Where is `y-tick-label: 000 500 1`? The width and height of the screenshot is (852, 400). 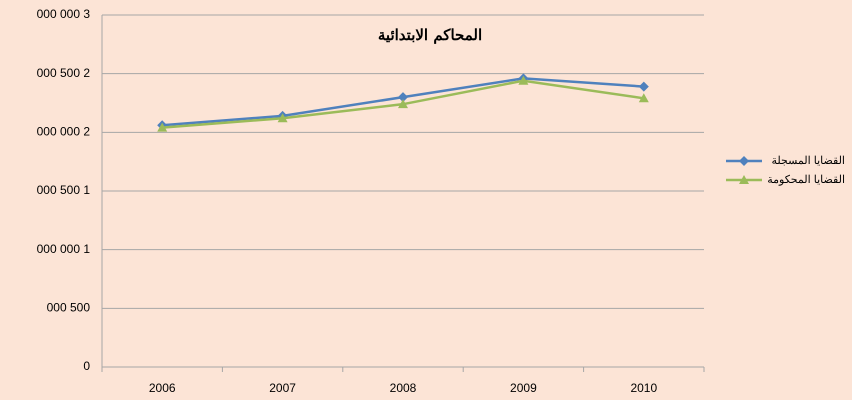
y-tick-label: 000 500 1 is located at coordinates (64, 190).